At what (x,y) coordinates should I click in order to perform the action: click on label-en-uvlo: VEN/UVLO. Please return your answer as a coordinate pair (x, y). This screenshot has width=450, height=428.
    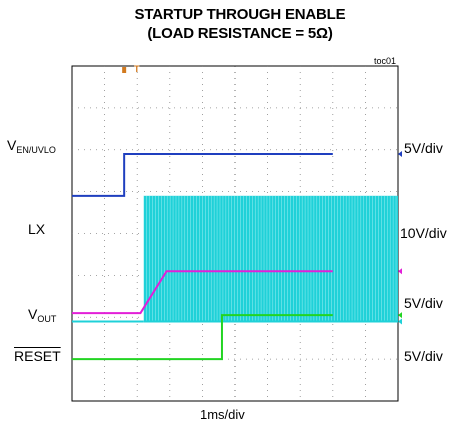
    Looking at the image, I should click on (31, 146).